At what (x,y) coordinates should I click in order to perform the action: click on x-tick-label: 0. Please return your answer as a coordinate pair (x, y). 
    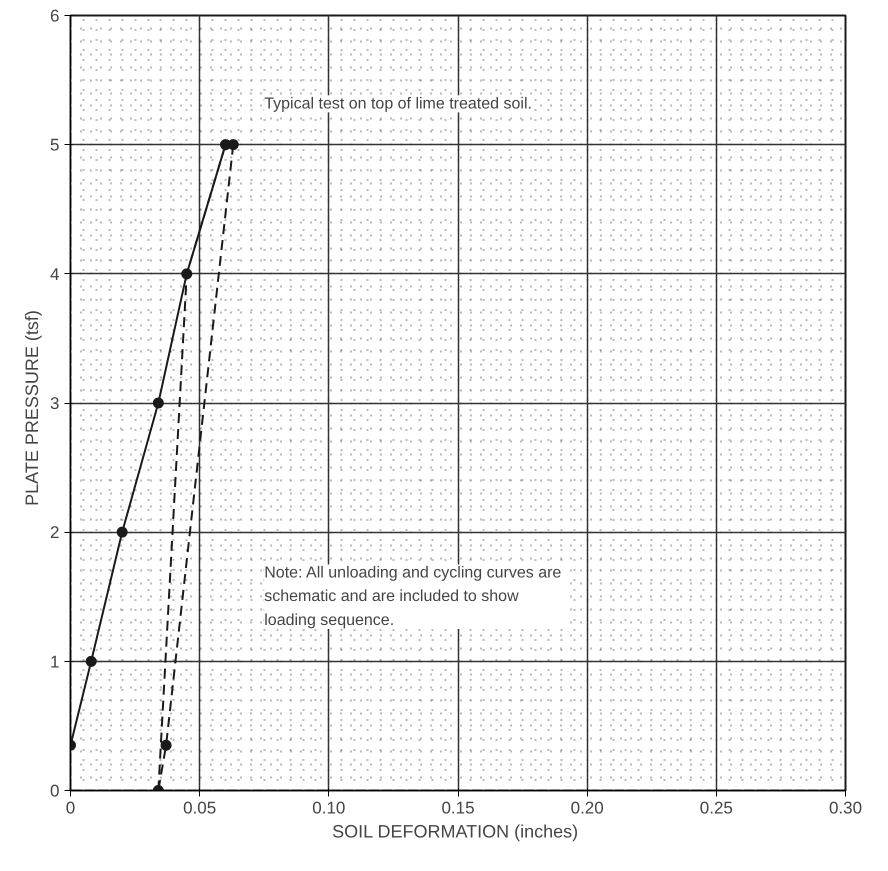
    Looking at the image, I should click on (71, 808).